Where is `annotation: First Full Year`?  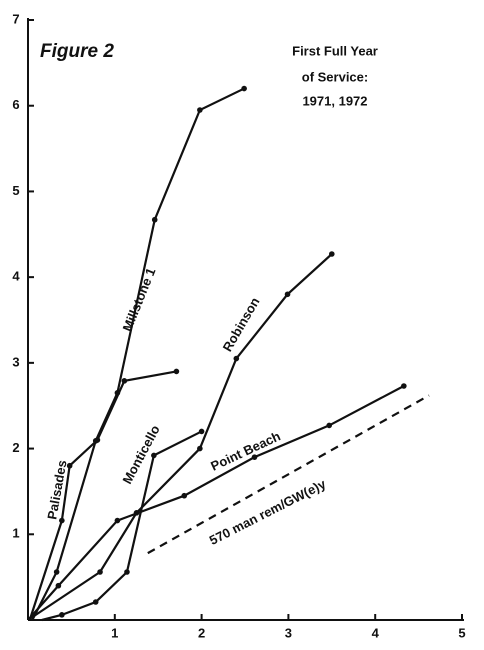 annotation: First Full Year is located at coordinates (335, 50).